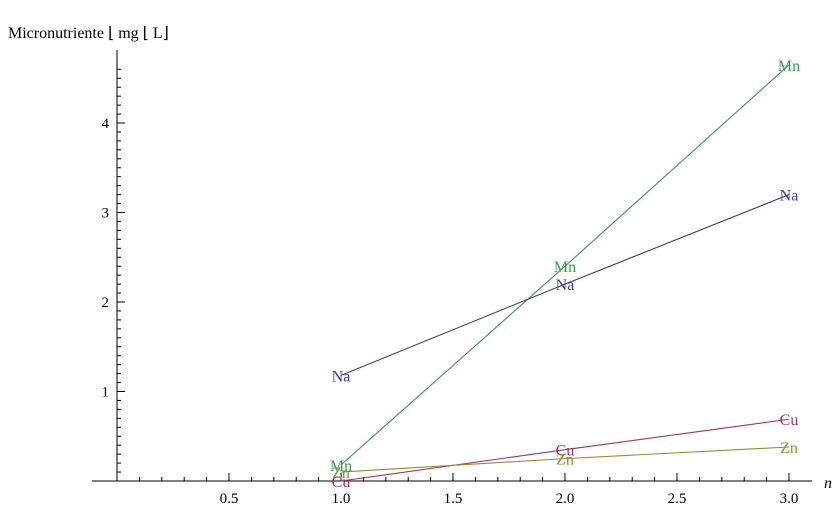 This screenshot has height=512, width=834. I want to click on y-tick-label: 3, so click(106, 214).